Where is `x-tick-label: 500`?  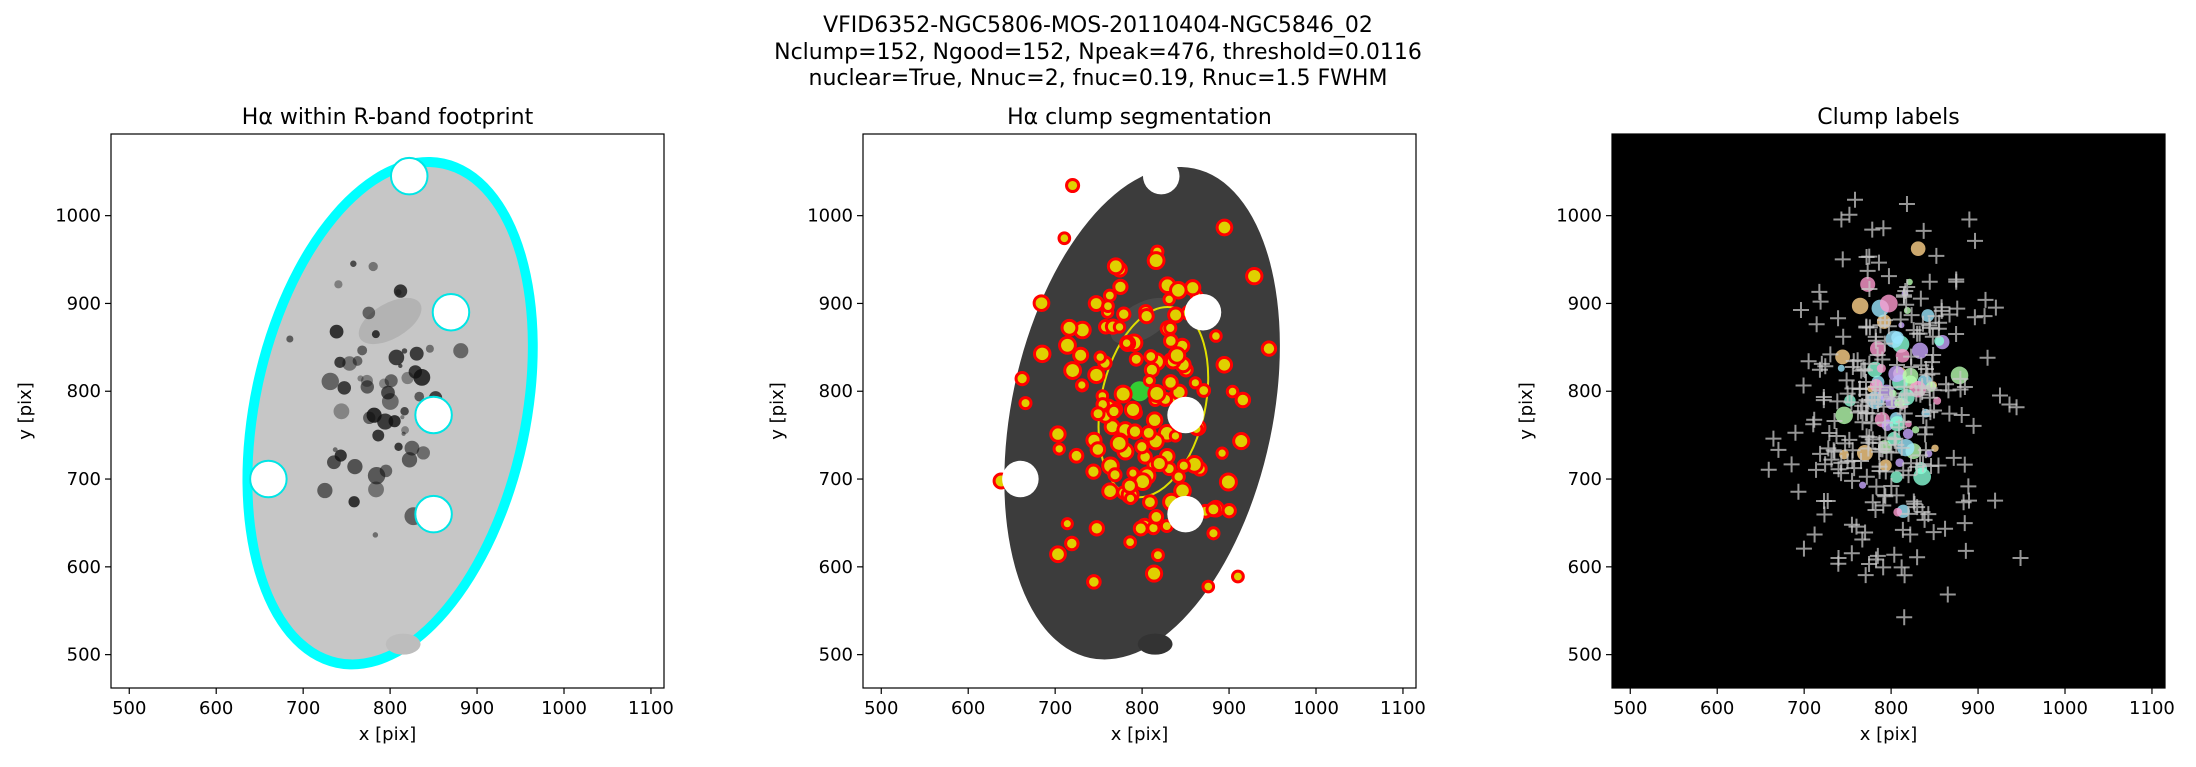 x-tick-label: 500 is located at coordinates (1630, 708).